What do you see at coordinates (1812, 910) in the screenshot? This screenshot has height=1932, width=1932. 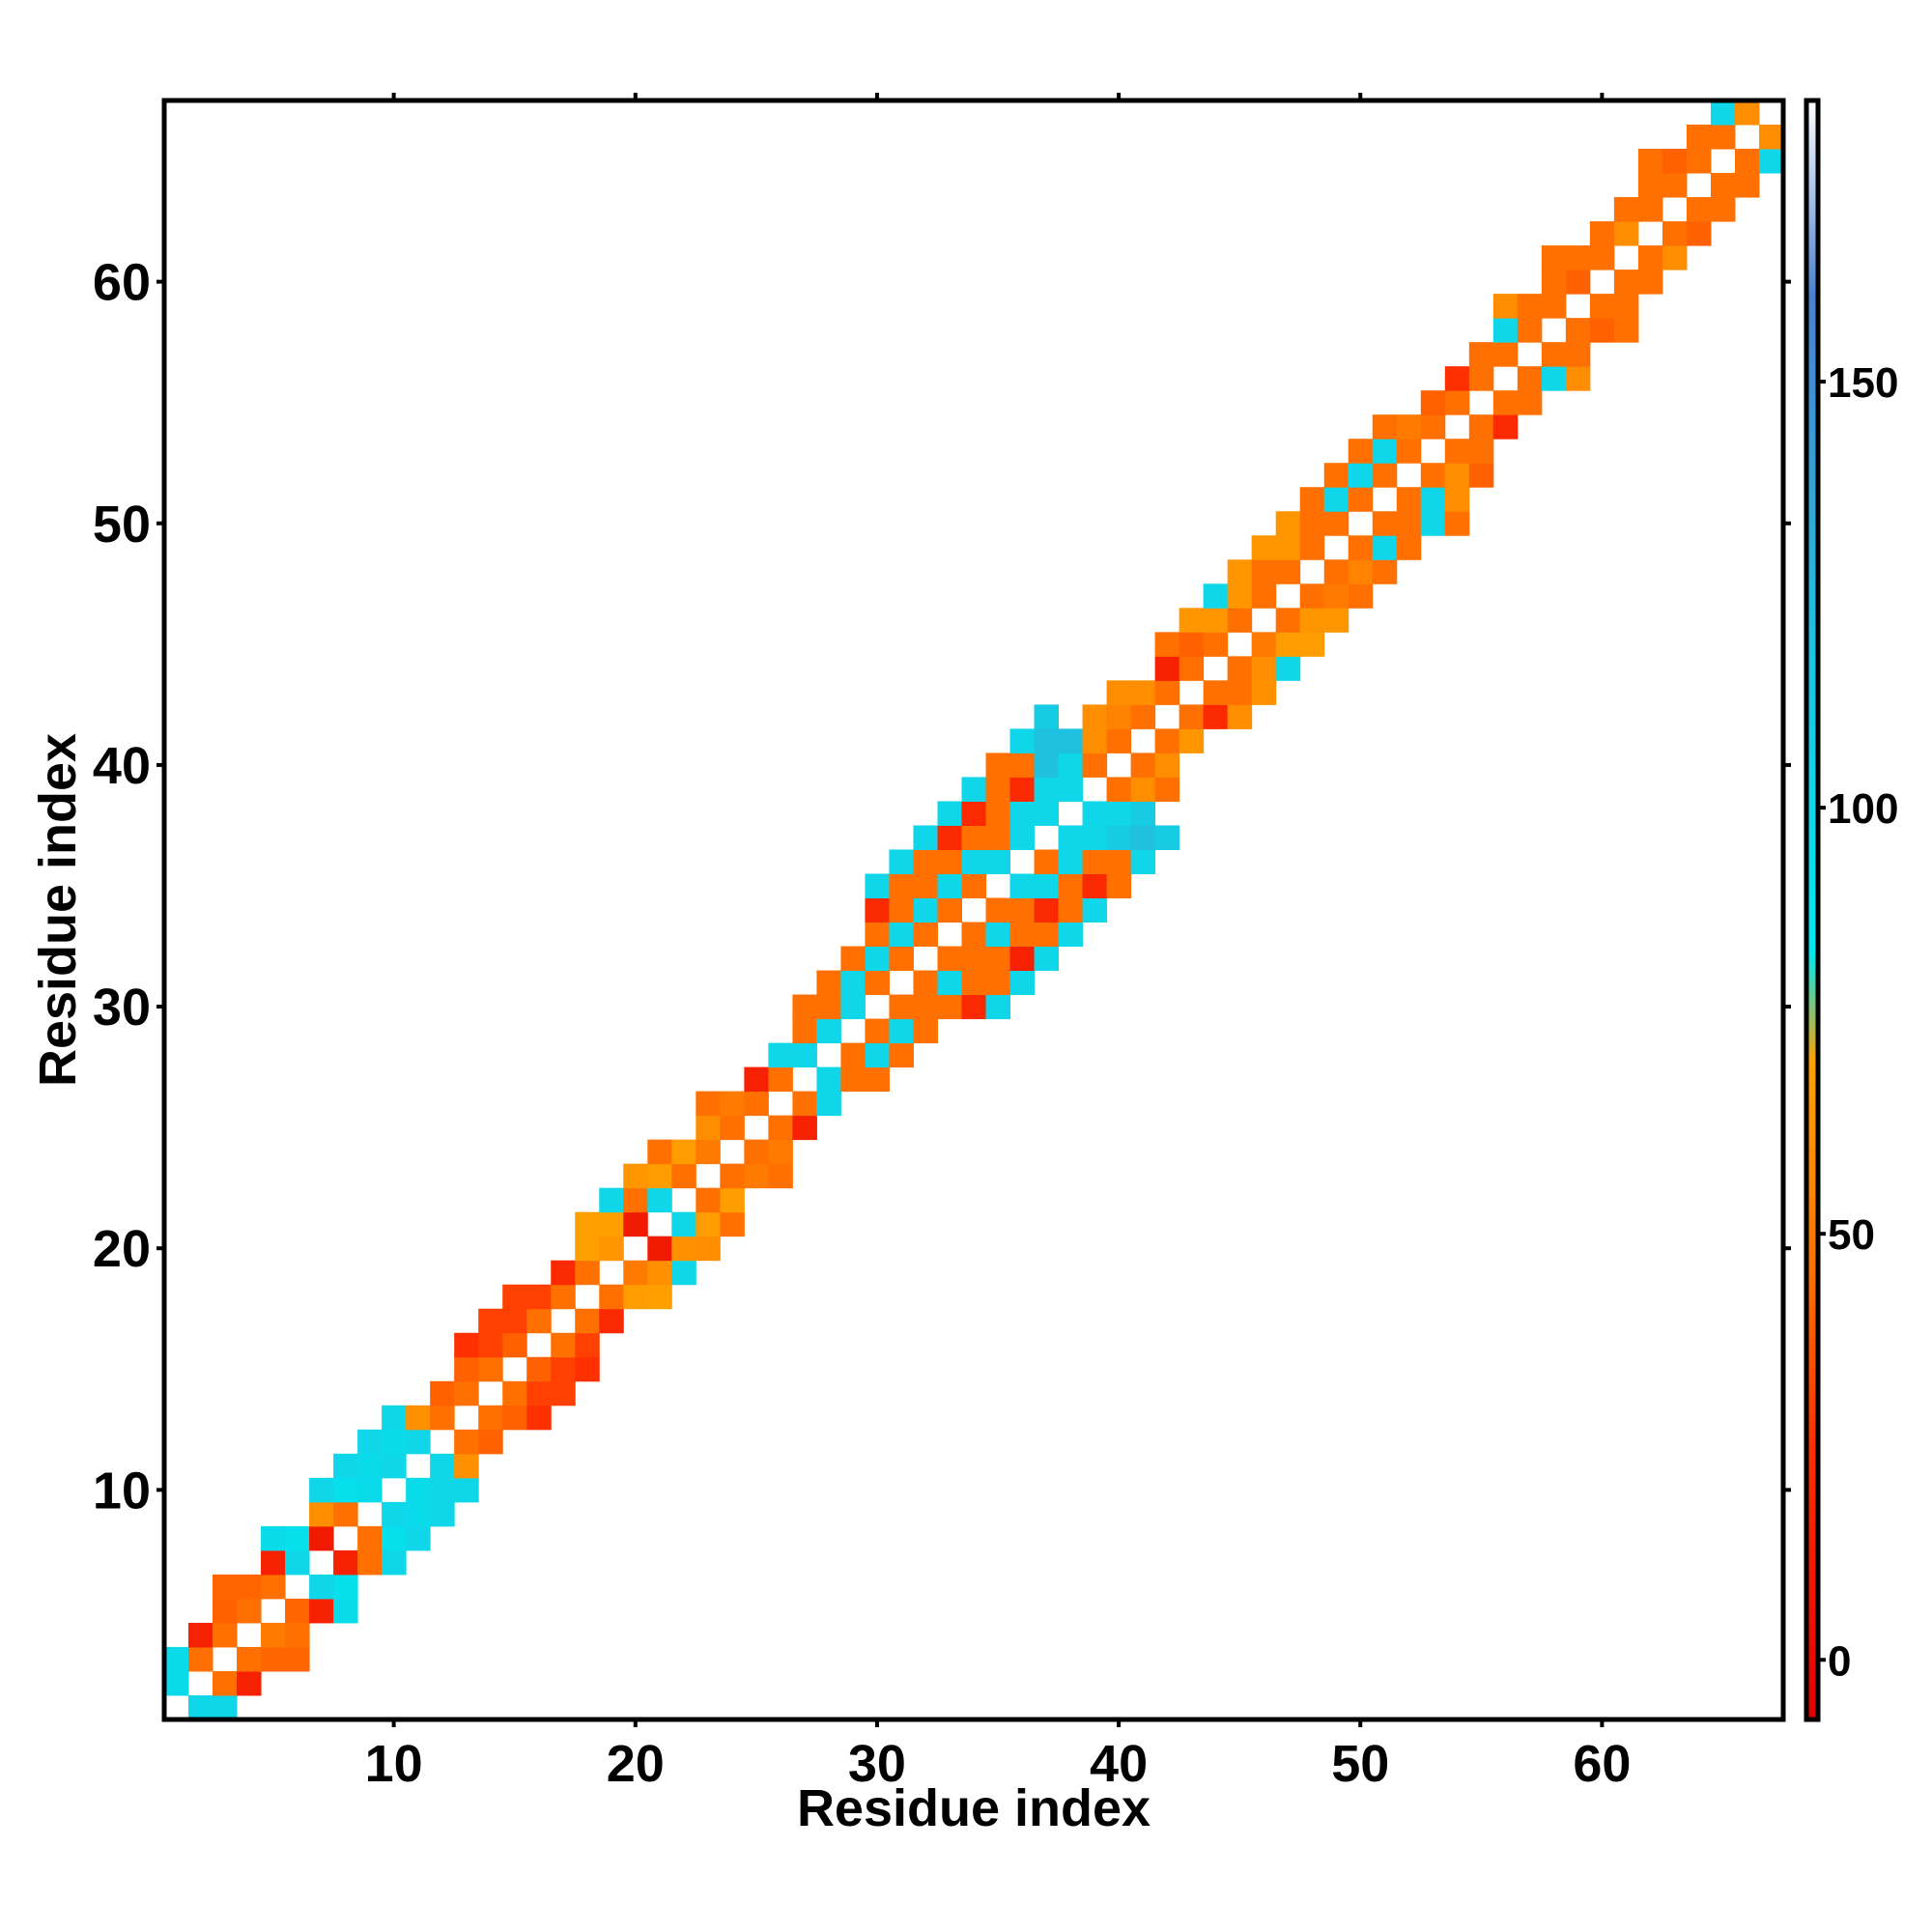 I see `colorbar` at bounding box center [1812, 910].